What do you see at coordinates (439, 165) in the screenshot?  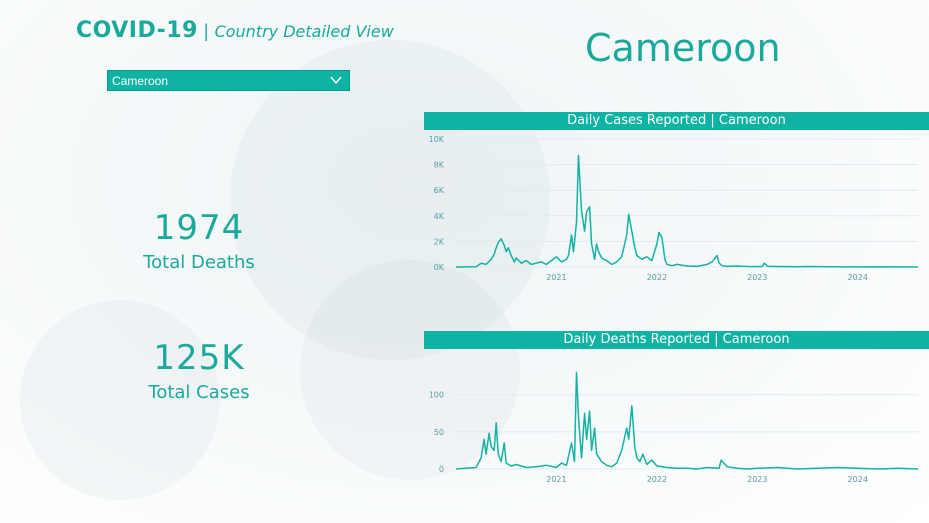 I see `y-tick-label: 8K` at bounding box center [439, 165].